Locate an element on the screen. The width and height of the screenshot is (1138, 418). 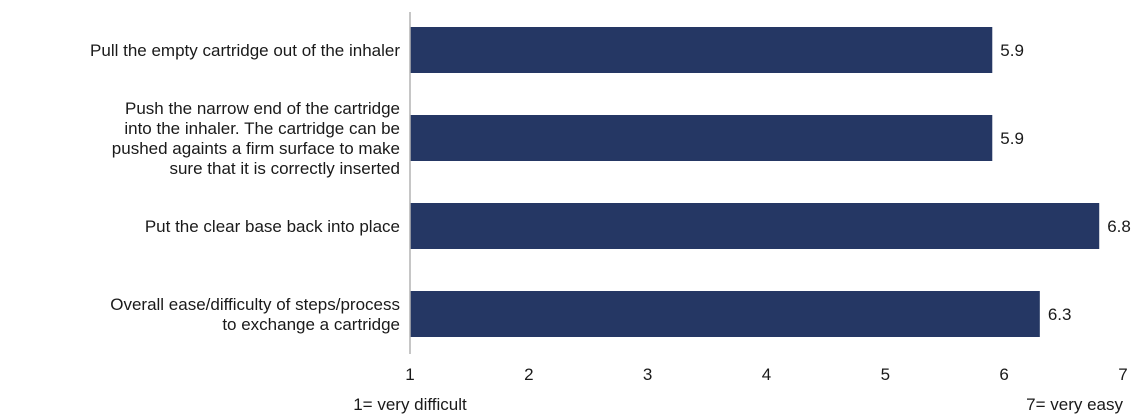
scale-high-label: 7= very easy is located at coordinates (1074, 404).